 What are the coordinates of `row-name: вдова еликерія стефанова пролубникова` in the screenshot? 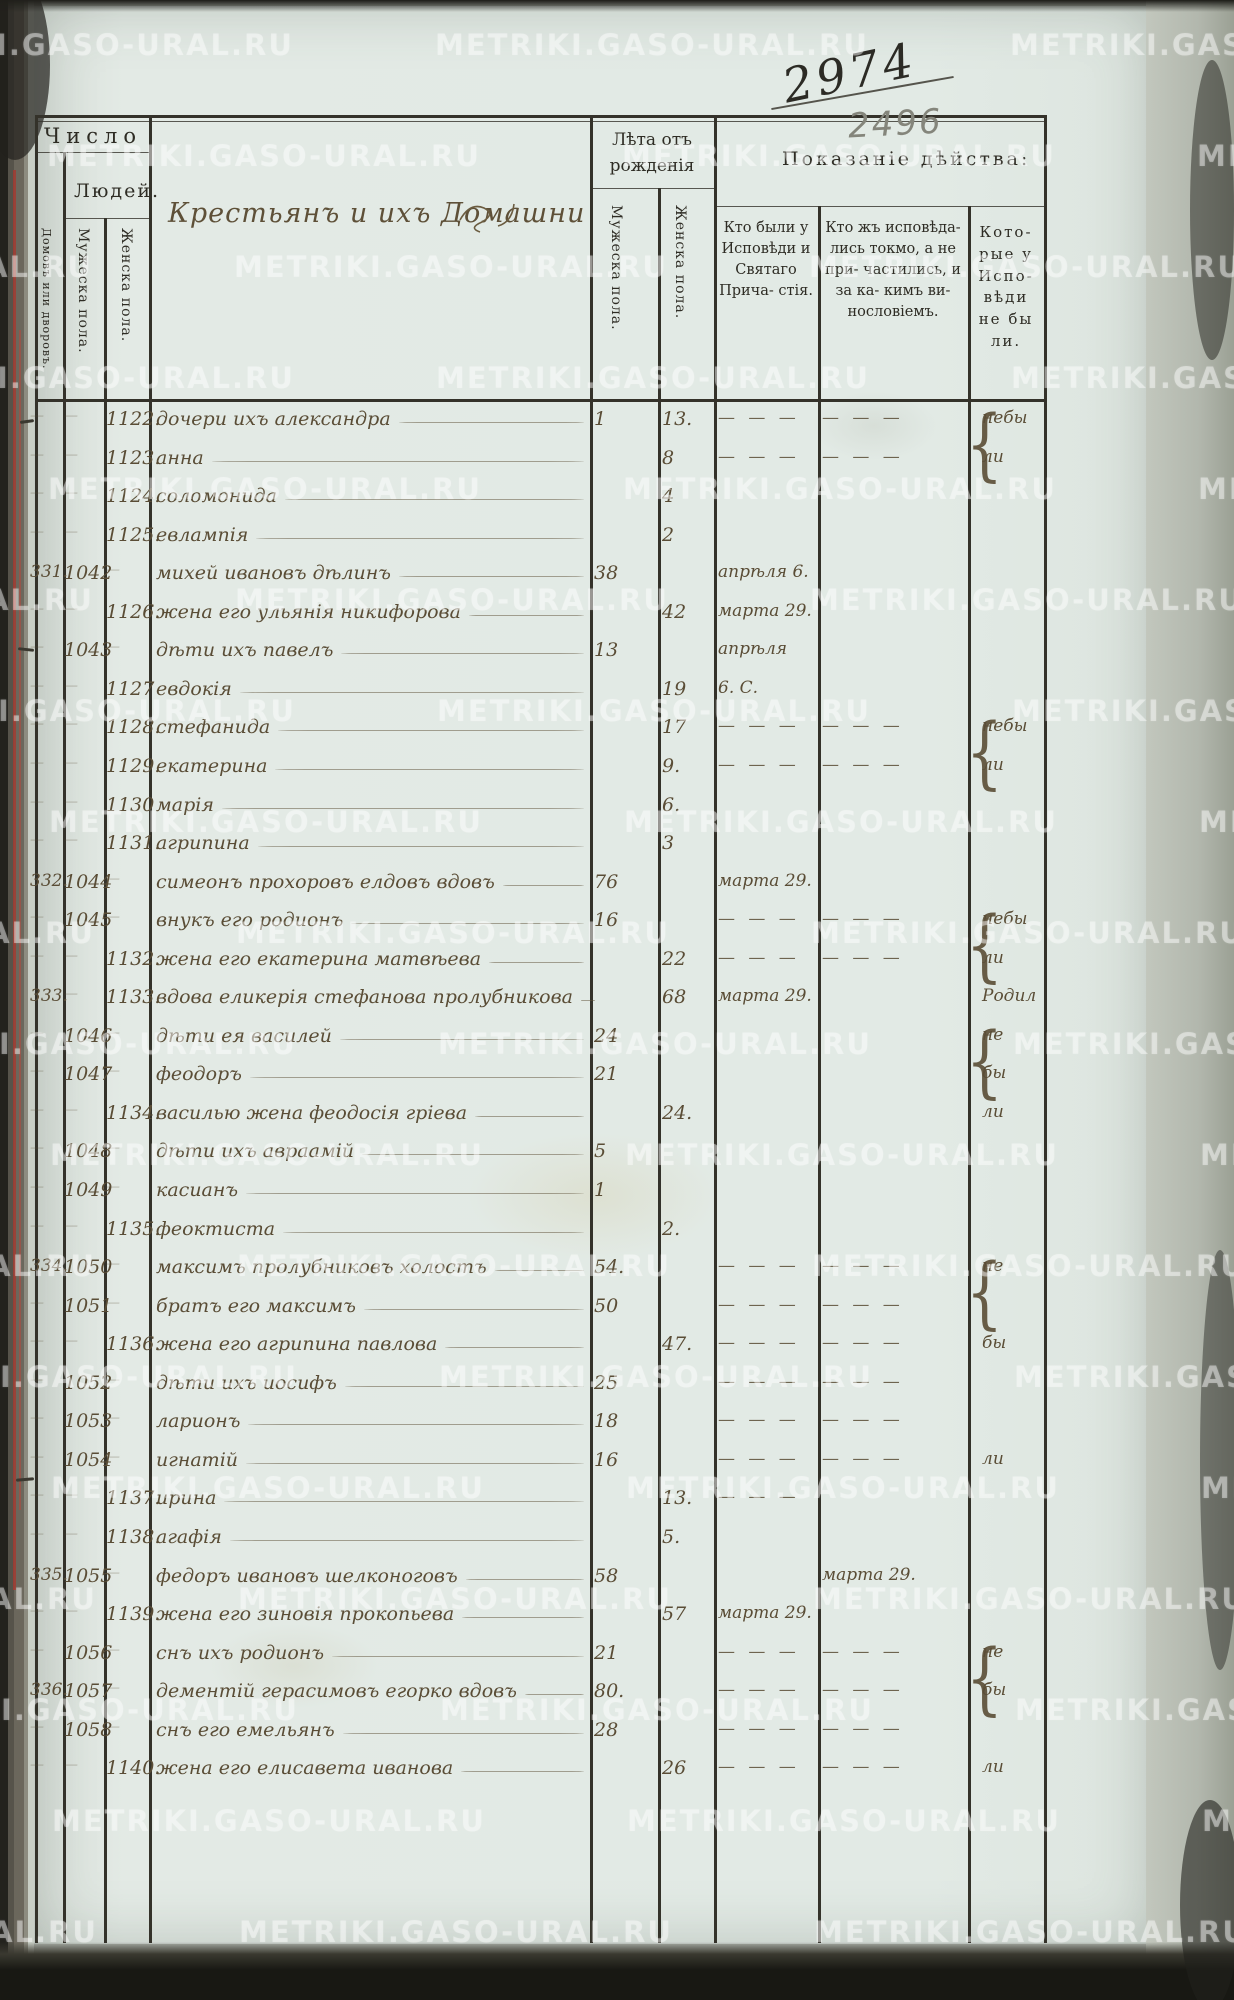 It's located at (375, 997).